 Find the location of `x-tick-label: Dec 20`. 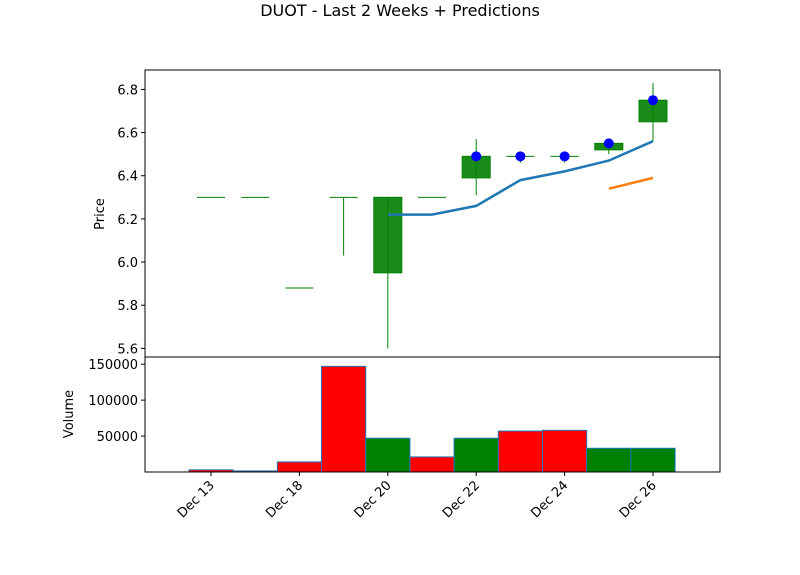

x-tick-label: Dec 20 is located at coordinates (373, 499).